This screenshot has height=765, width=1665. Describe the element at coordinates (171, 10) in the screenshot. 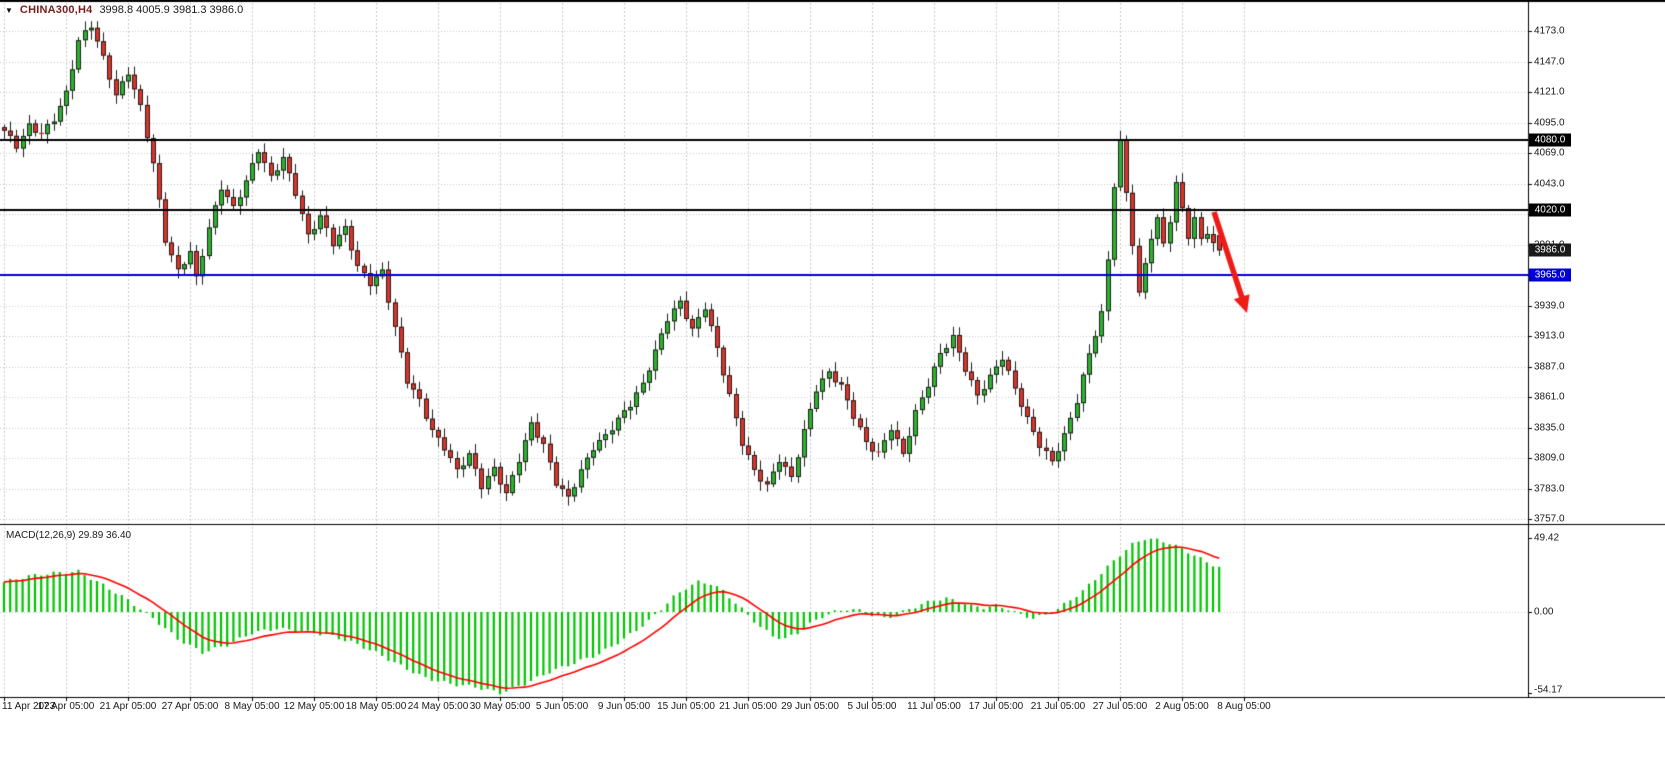

I see `ohlc-values: 3998.8 4005.9 3981.3 3986.0` at that location.